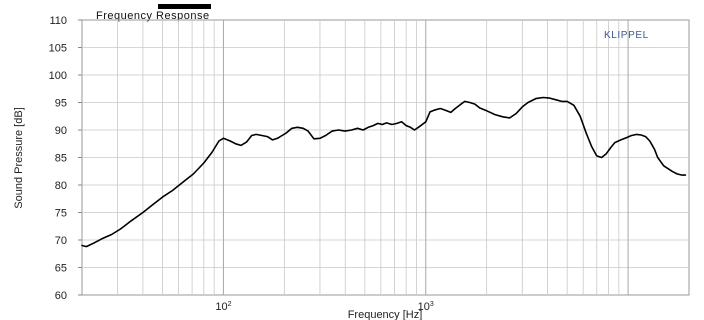 The width and height of the screenshot is (704, 320). Describe the element at coordinates (153, 16) in the screenshot. I see `chart-title: Frequency Response` at that location.